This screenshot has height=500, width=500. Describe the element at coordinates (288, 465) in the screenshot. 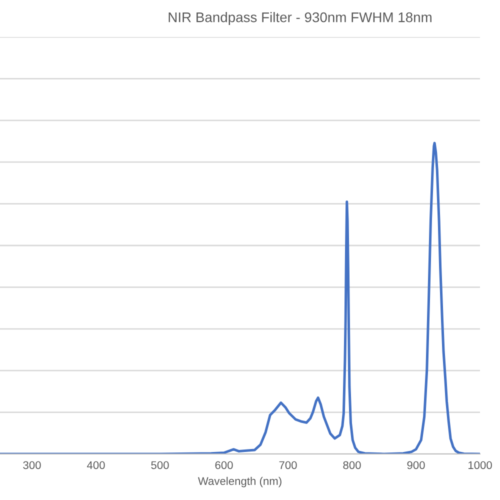

I see `x-tick-label: 700` at that location.